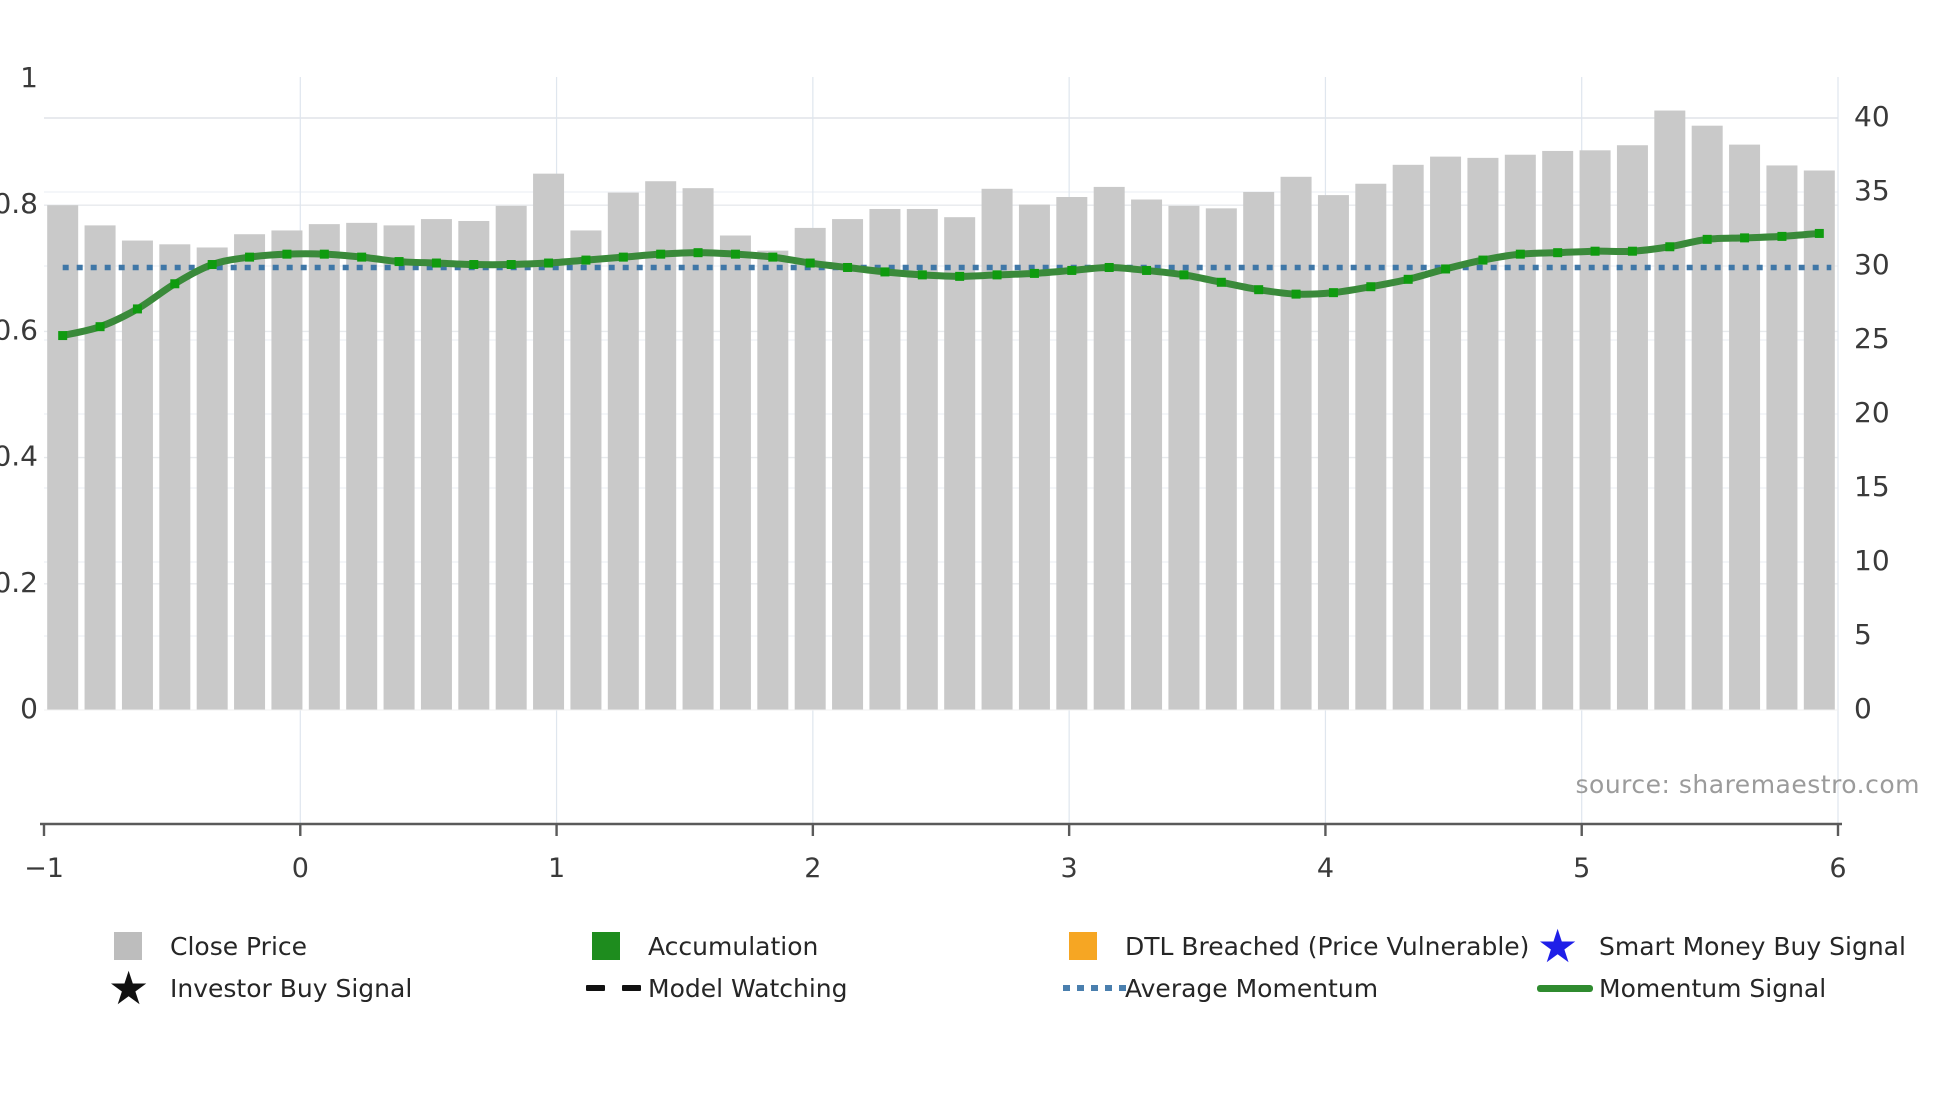  What do you see at coordinates (291, 988) in the screenshot?
I see `legend-label: Investor Buy Signal` at bounding box center [291, 988].